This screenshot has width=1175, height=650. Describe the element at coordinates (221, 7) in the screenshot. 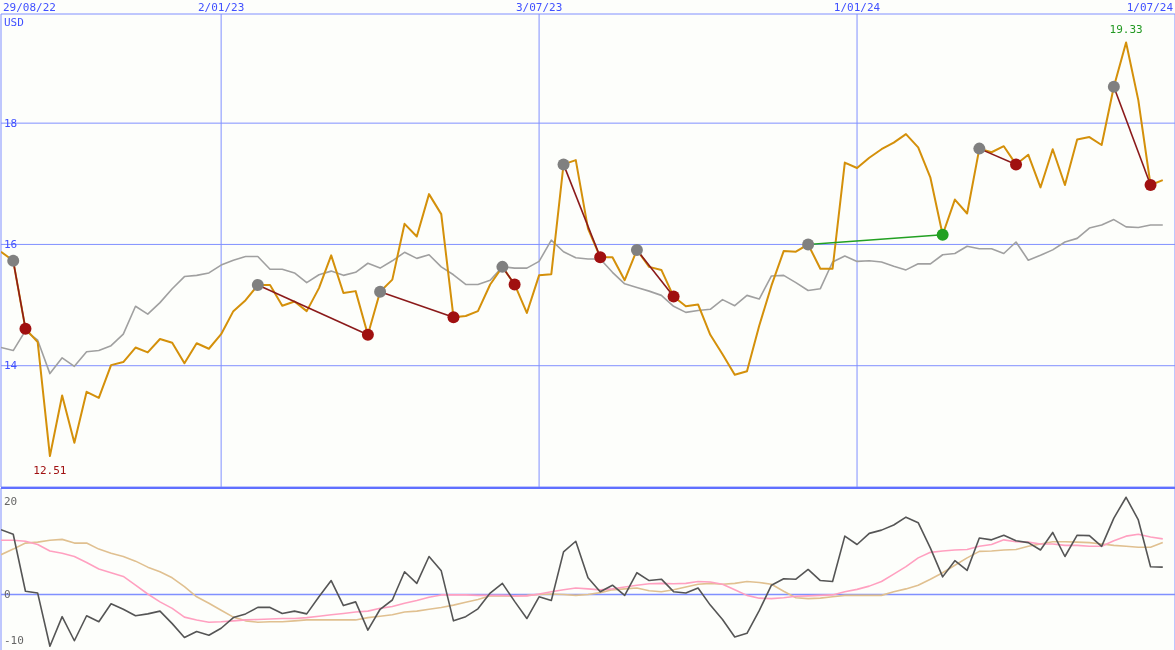

I see `x-tick-label: 2/01/23` at that location.